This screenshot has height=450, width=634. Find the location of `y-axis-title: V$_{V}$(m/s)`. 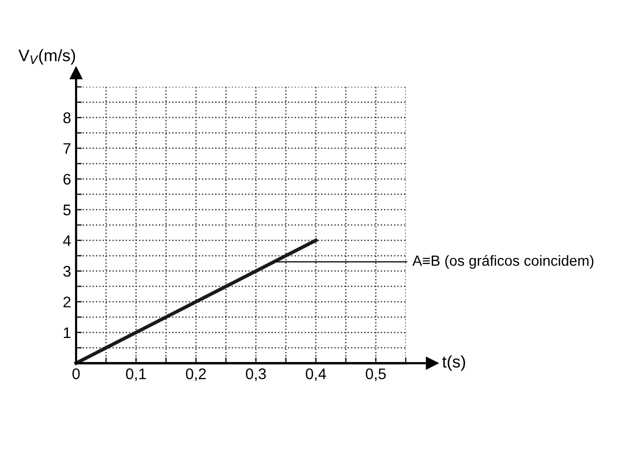

y-axis-title: V$_{V}$(m/s) is located at coordinates (47, 57).